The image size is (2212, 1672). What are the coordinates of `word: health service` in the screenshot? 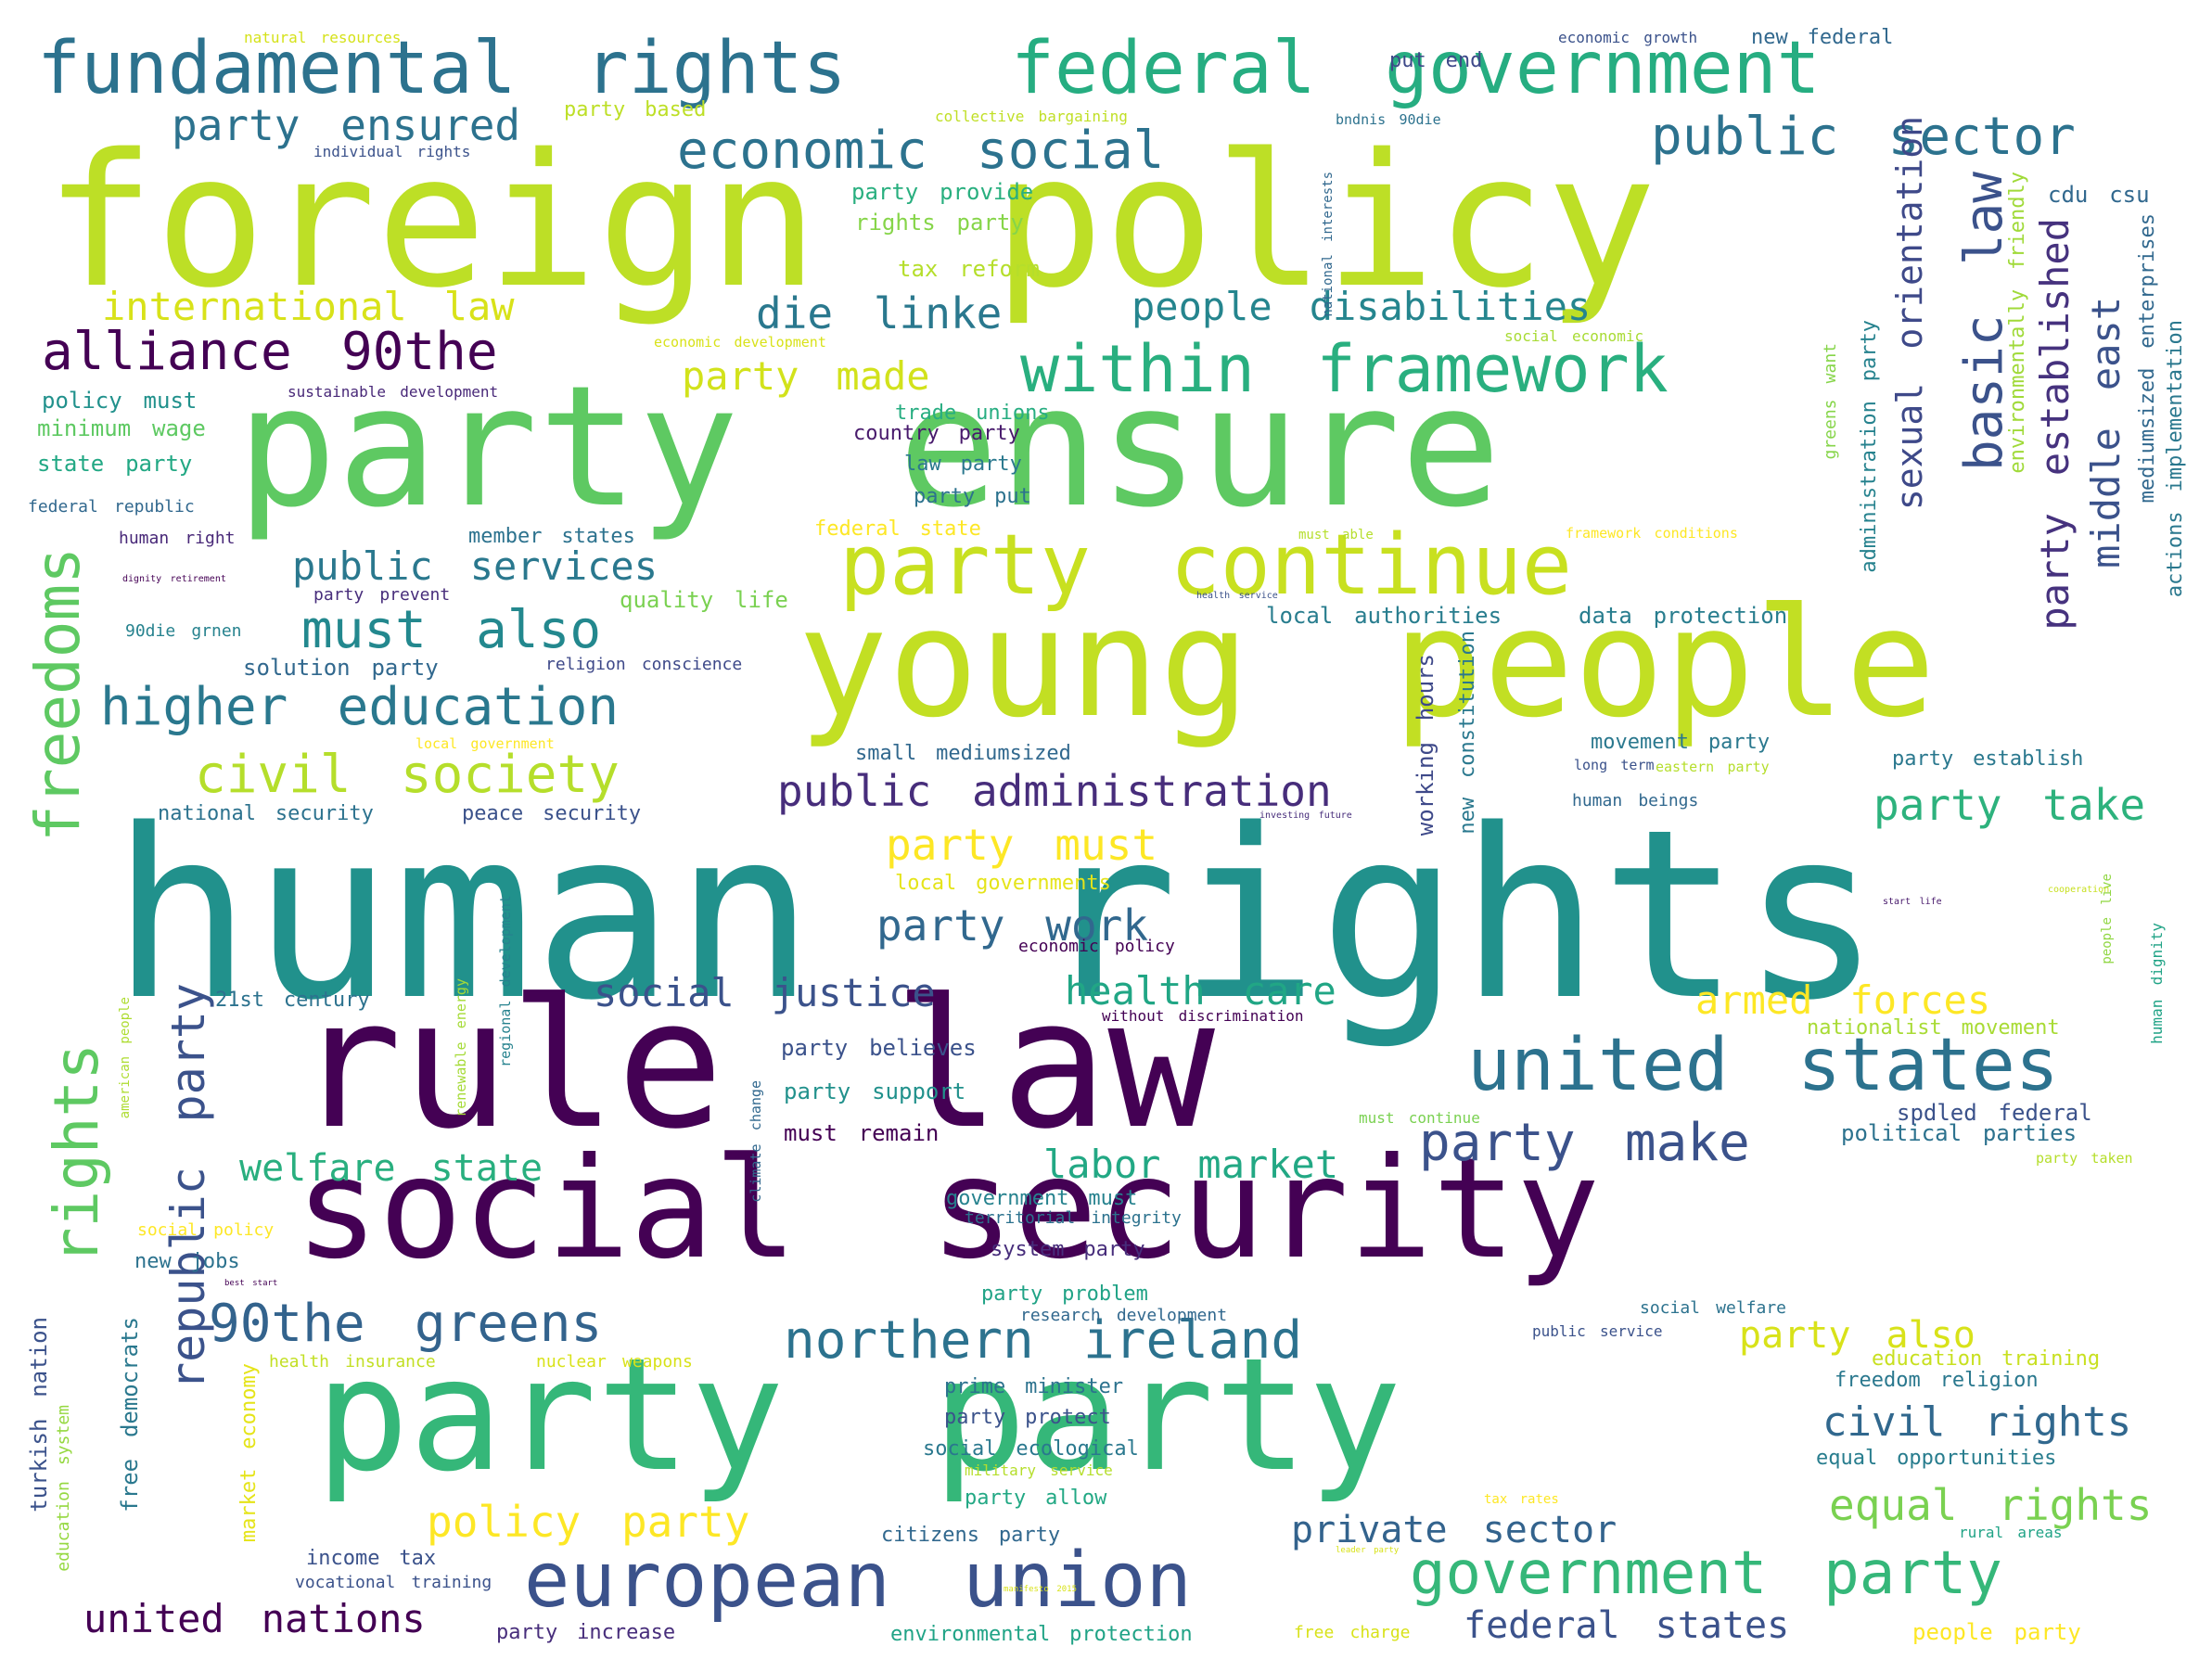 It's located at (1237, 596).